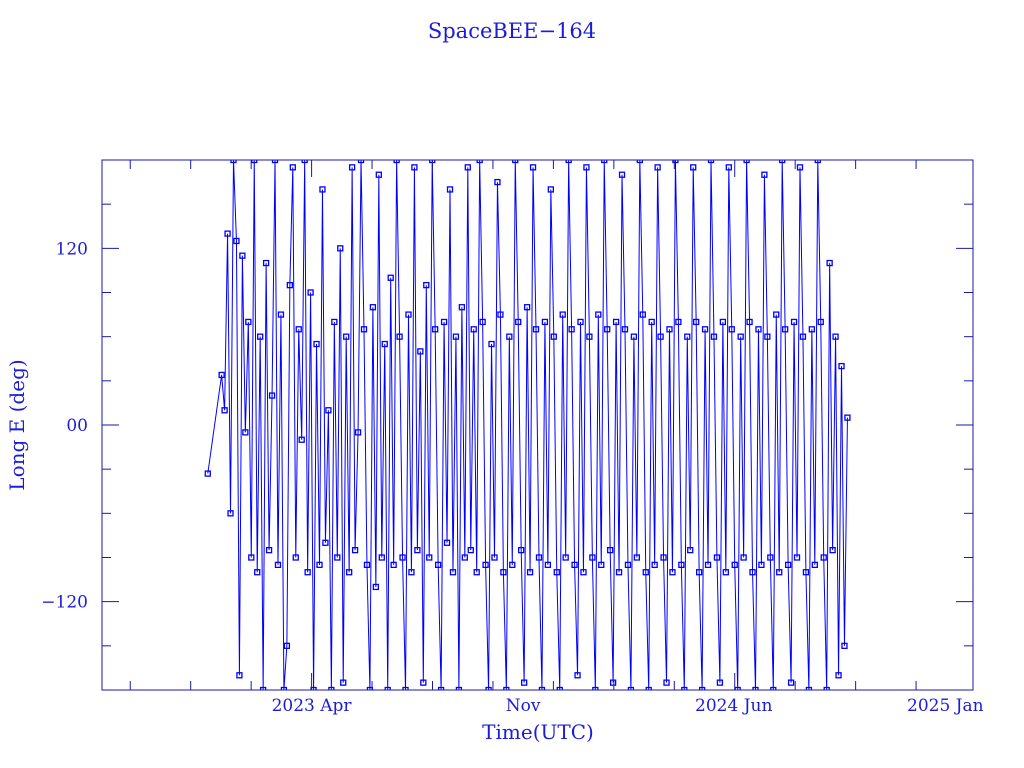  Describe the element at coordinates (64, 603) in the screenshot. I see `y-tick-label: −120` at that location.